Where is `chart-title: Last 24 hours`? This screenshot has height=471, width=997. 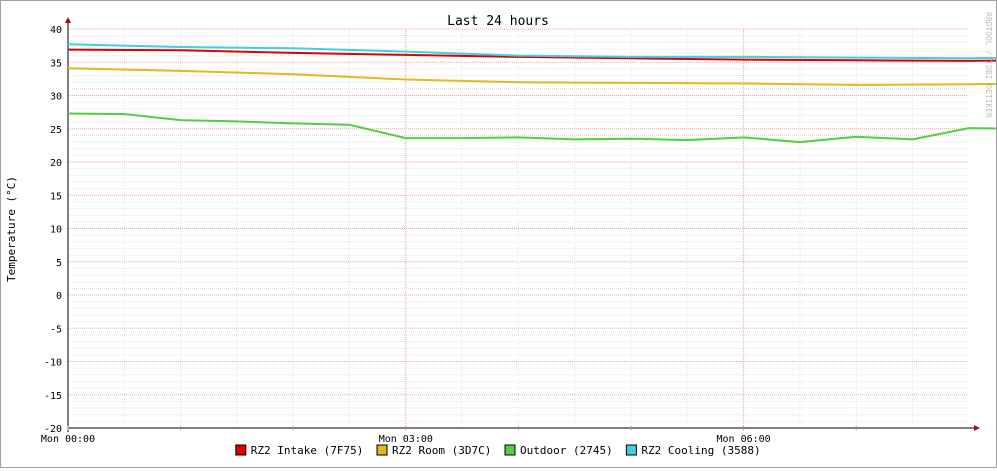
chart-title: Last 24 hours is located at coordinates (498, 21).